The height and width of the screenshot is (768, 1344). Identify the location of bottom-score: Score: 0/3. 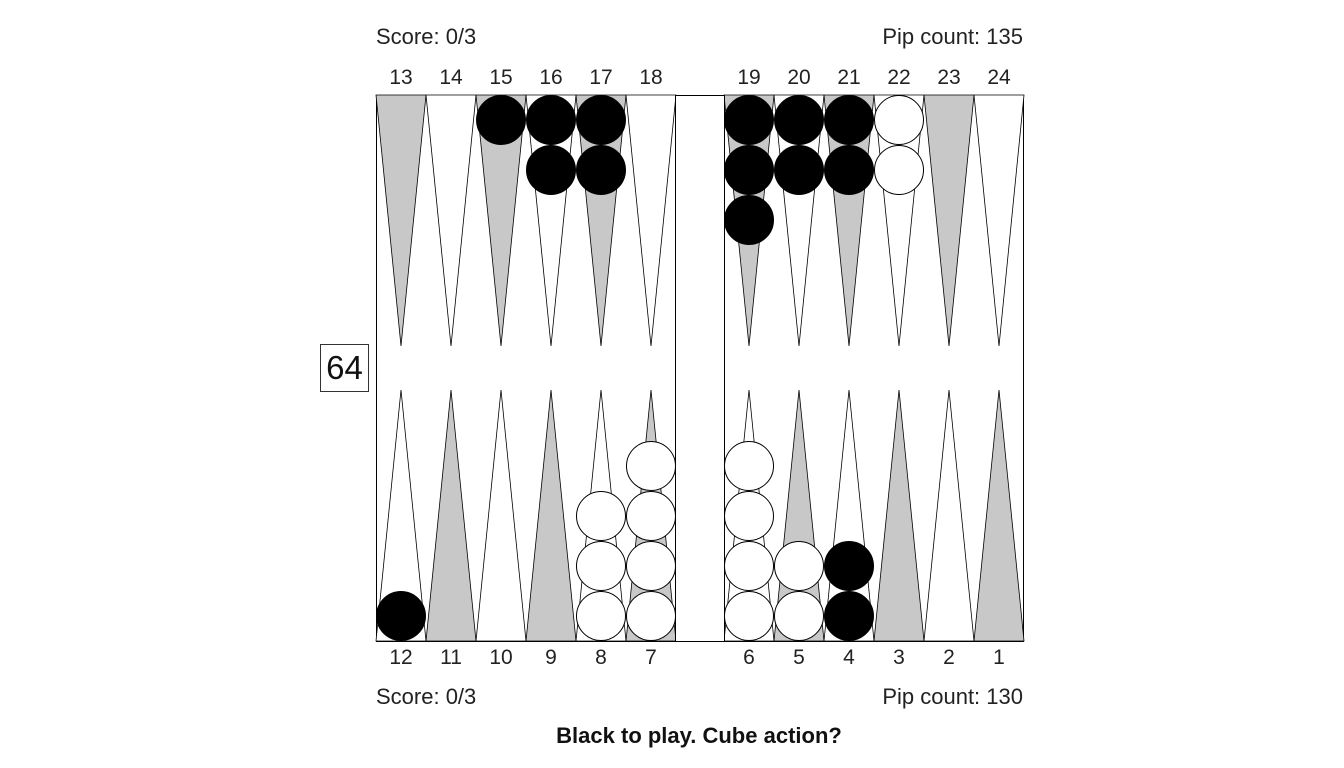
(426, 696).